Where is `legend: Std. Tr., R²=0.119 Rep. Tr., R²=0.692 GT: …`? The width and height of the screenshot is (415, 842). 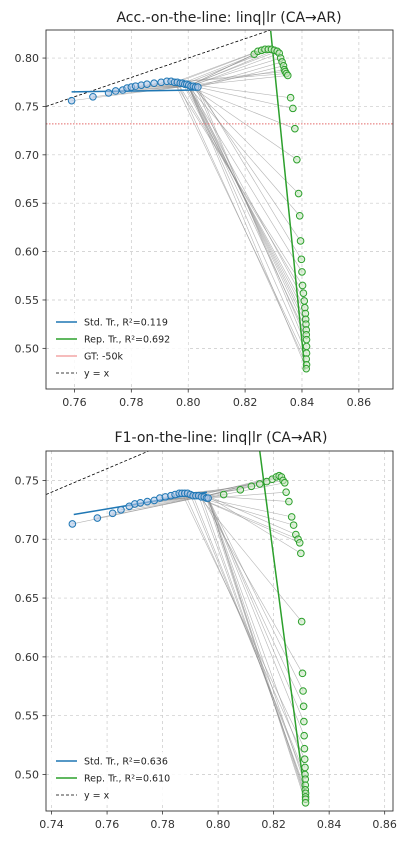 legend: Std. Tr., R²=0.119 Rep. Tr., R²=0.692 GT: … is located at coordinates (119, 348).